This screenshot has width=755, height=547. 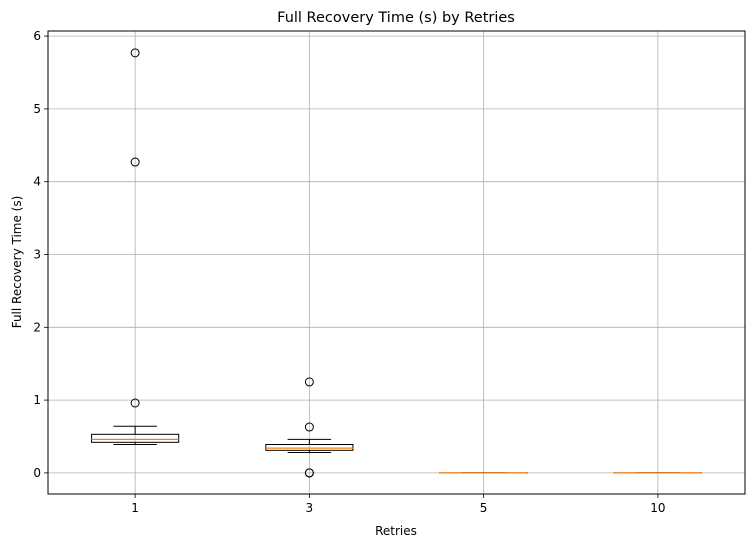 What do you see at coordinates (135, 508) in the screenshot?
I see `x-tick-label: 1` at bounding box center [135, 508].